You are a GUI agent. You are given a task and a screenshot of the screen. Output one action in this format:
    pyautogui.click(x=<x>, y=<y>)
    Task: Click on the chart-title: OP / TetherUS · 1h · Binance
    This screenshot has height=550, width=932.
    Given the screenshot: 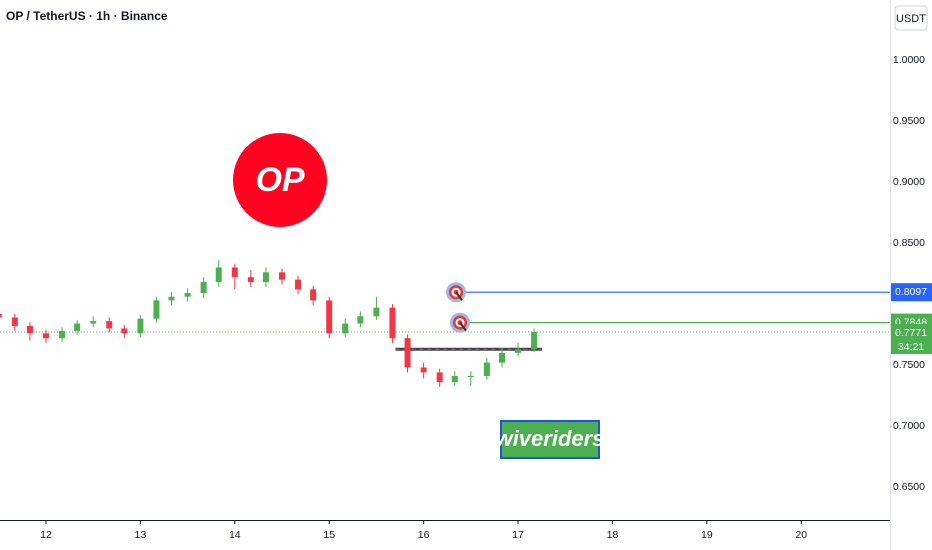 What is the action you would take?
    pyautogui.click(x=87, y=16)
    